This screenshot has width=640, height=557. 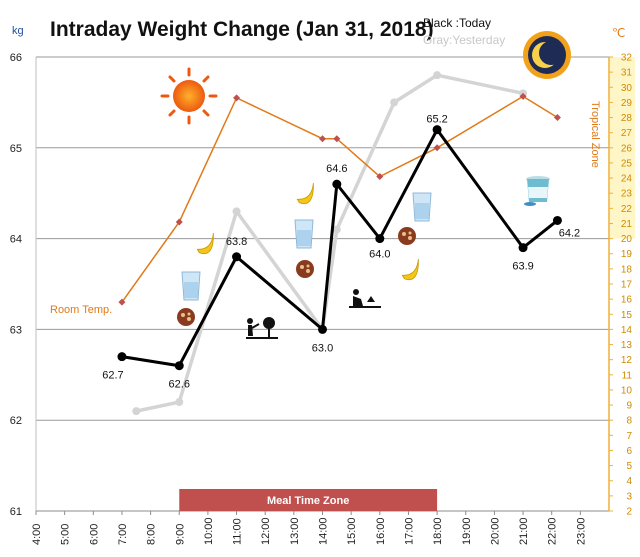 I want to click on meal-zone-bar, so click(x=308, y=500).